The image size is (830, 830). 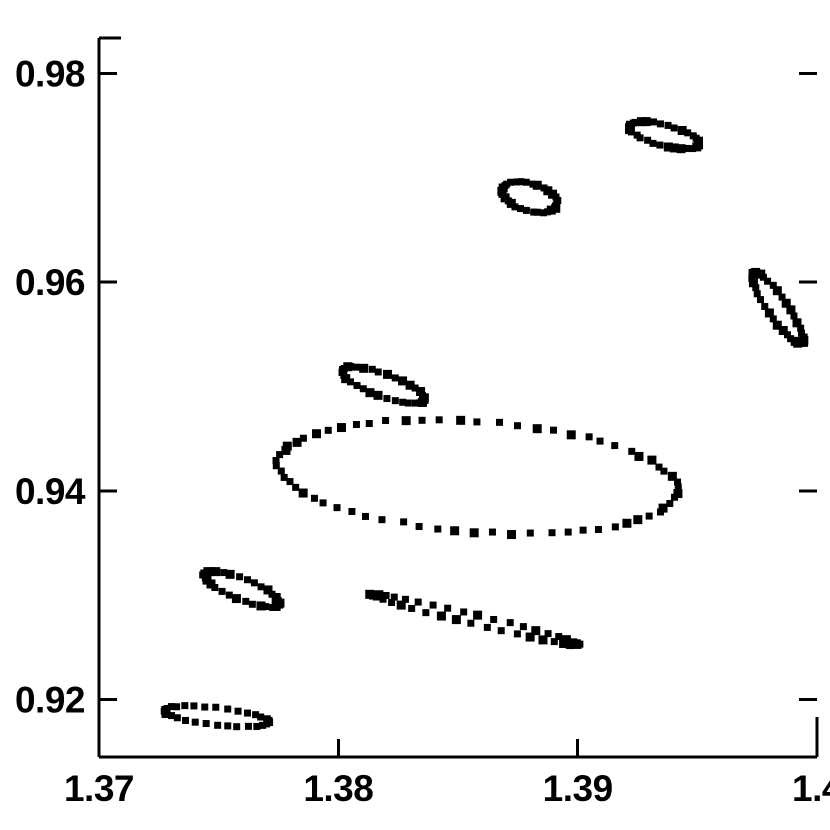 I want to click on y-tick-label-0: 0.92, so click(x=50, y=700).